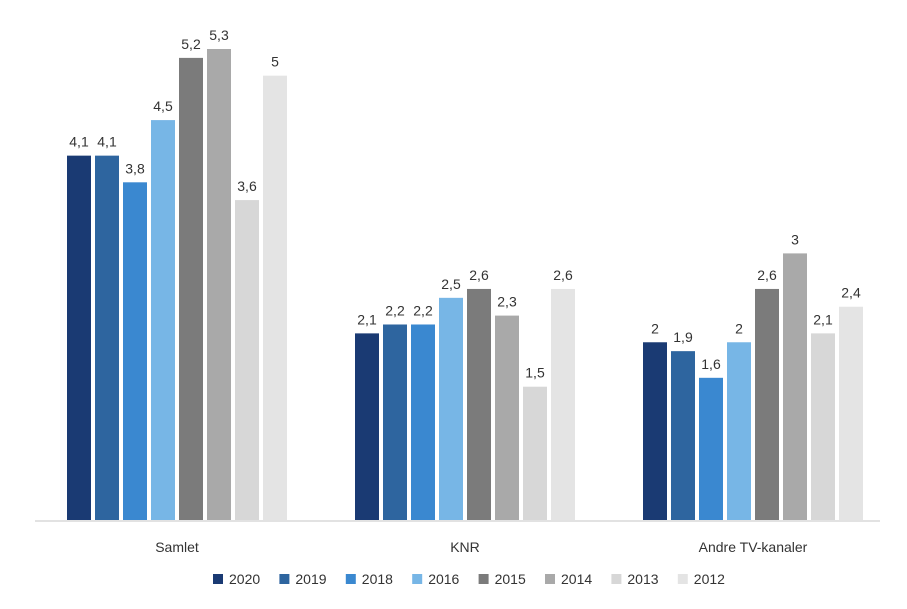 The width and height of the screenshot is (907, 609). What do you see at coordinates (107, 337) in the screenshot?
I see `bar-2019-samlet` at bounding box center [107, 337].